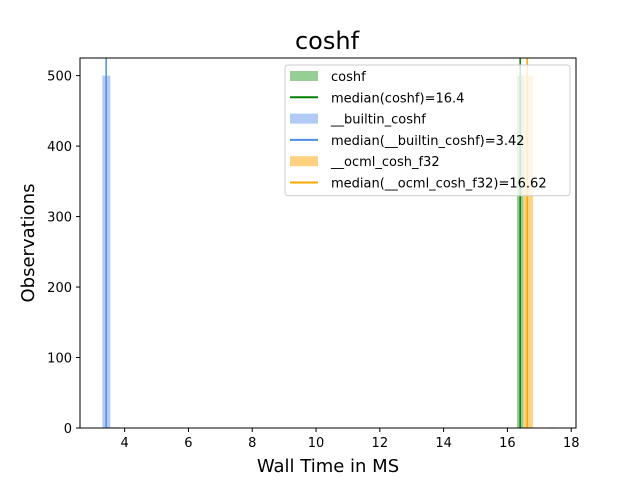  Describe the element at coordinates (439, 184) in the screenshot. I see `legend-entry-2-median-label: median(__ocml_cosh_f32)=16.62` at that location.